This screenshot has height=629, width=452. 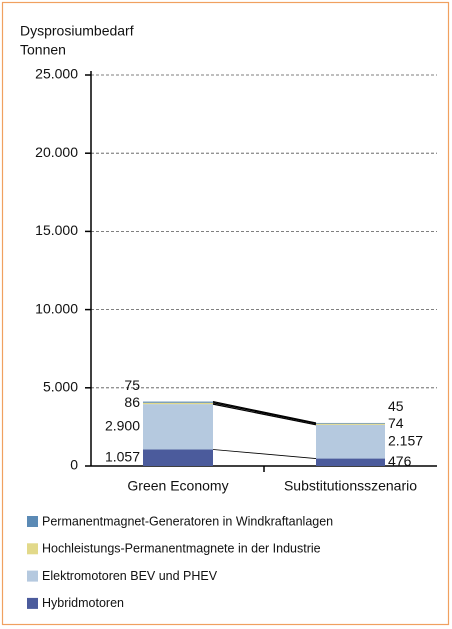 What do you see at coordinates (60, 387) in the screenshot?
I see `y-tick-label: 5.000` at bounding box center [60, 387].